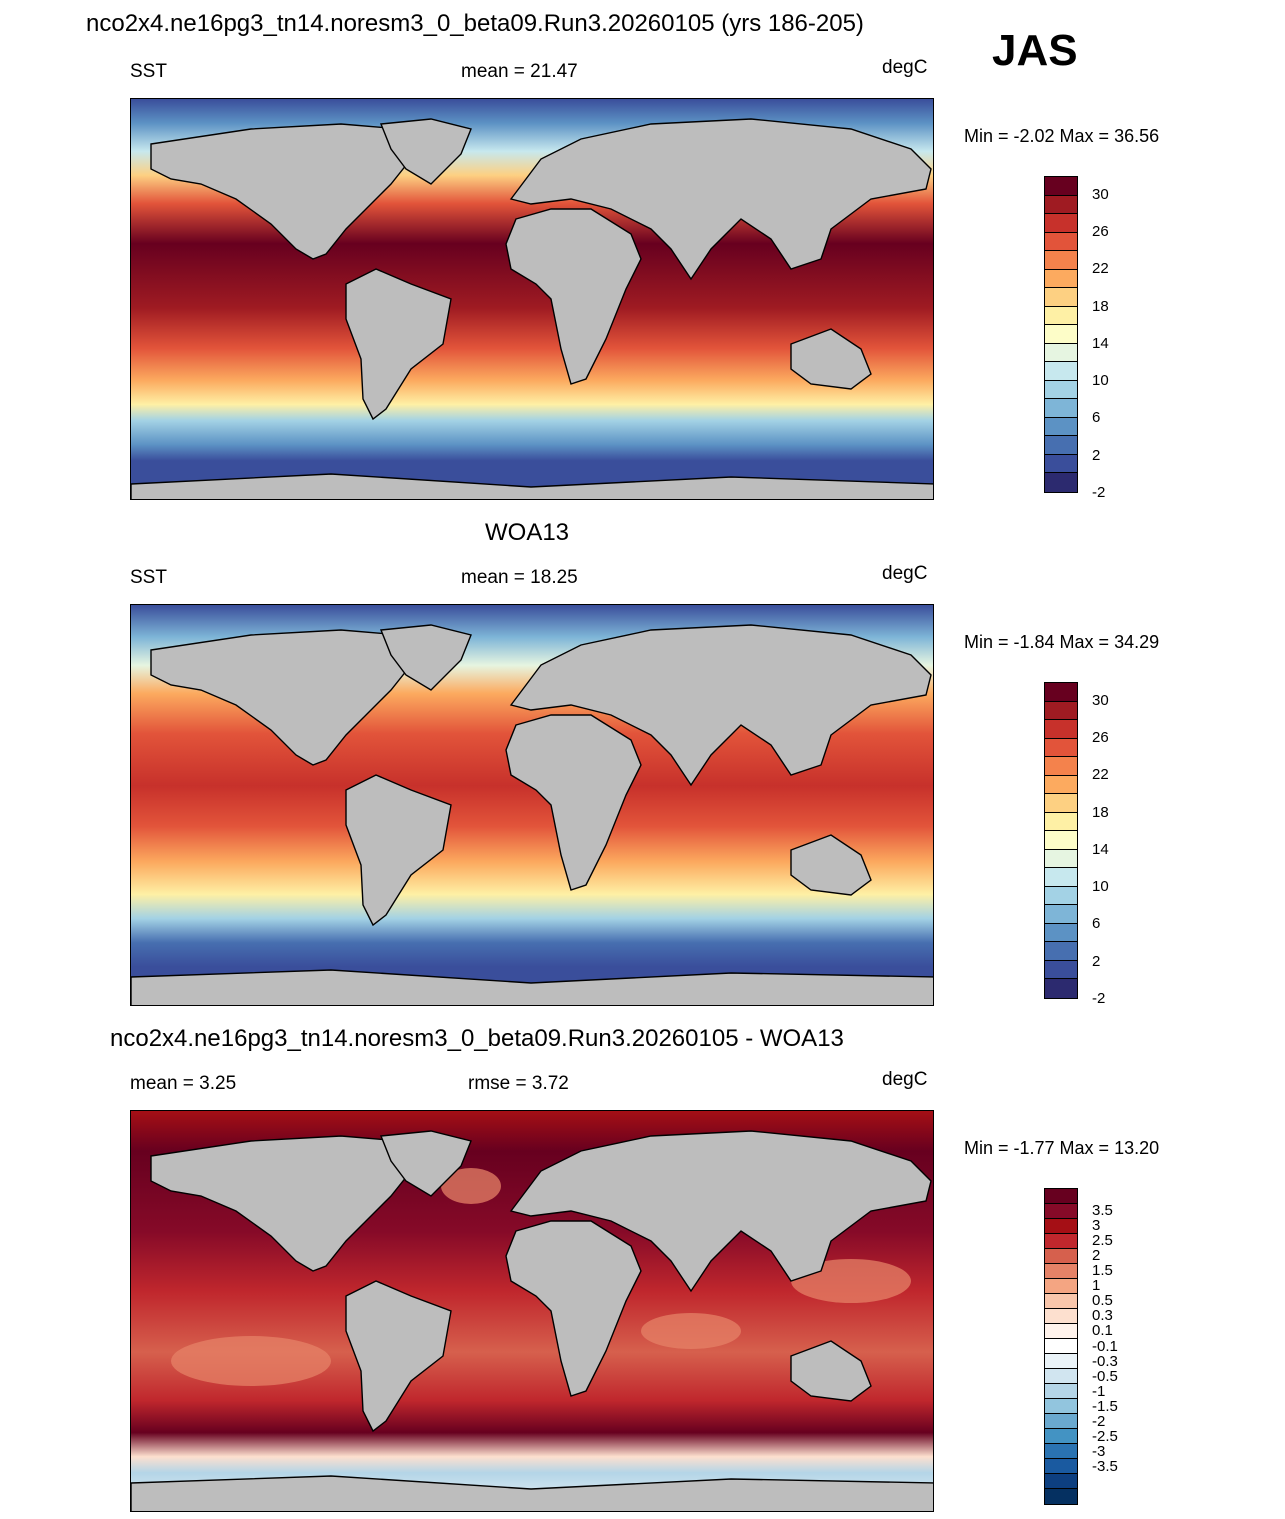  Describe the element at coordinates (519, 577) in the screenshot. I see `panel2-mean-label: mean = 18.25` at that location.